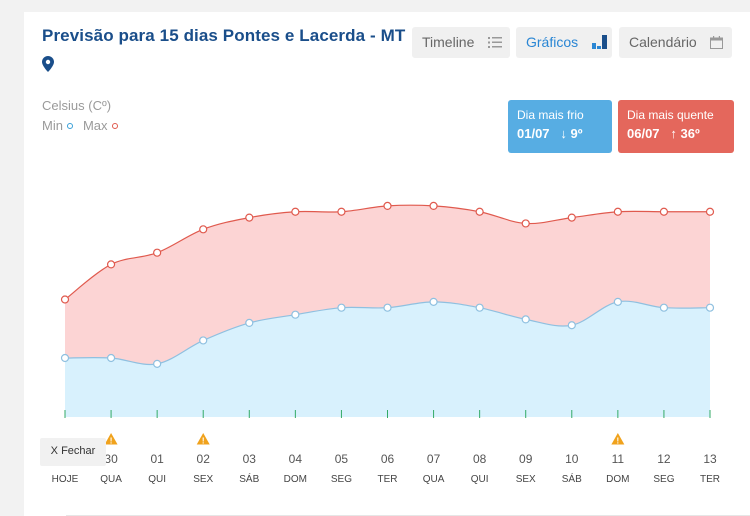  Describe the element at coordinates (434, 459) in the screenshot. I see `x-date-label: 07` at that location.